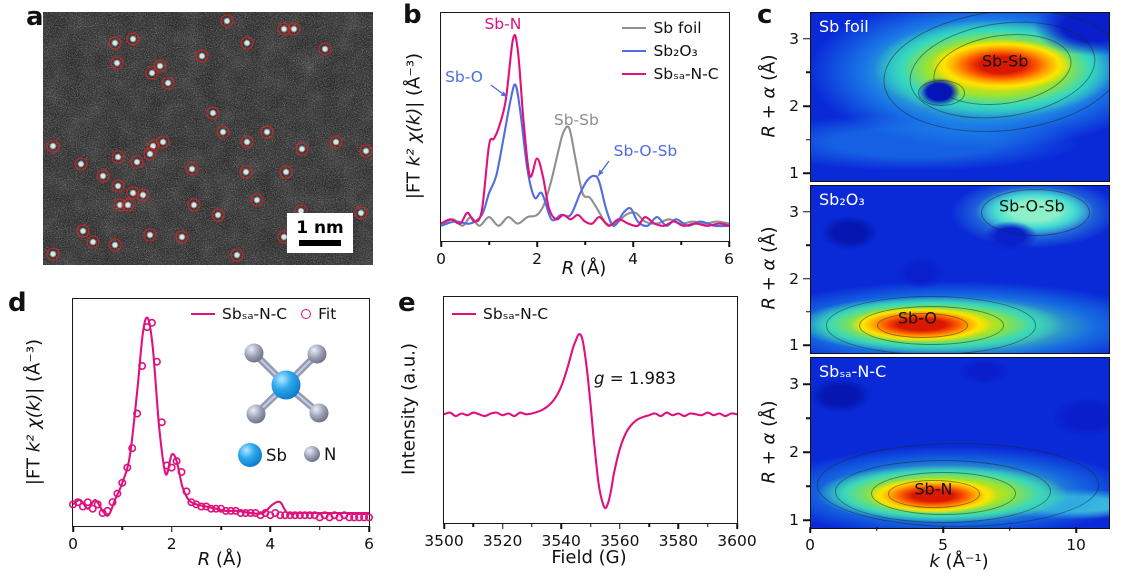 The image size is (1127, 583). I want to click on legend-swatch-sb-foil, so click(634, 28).